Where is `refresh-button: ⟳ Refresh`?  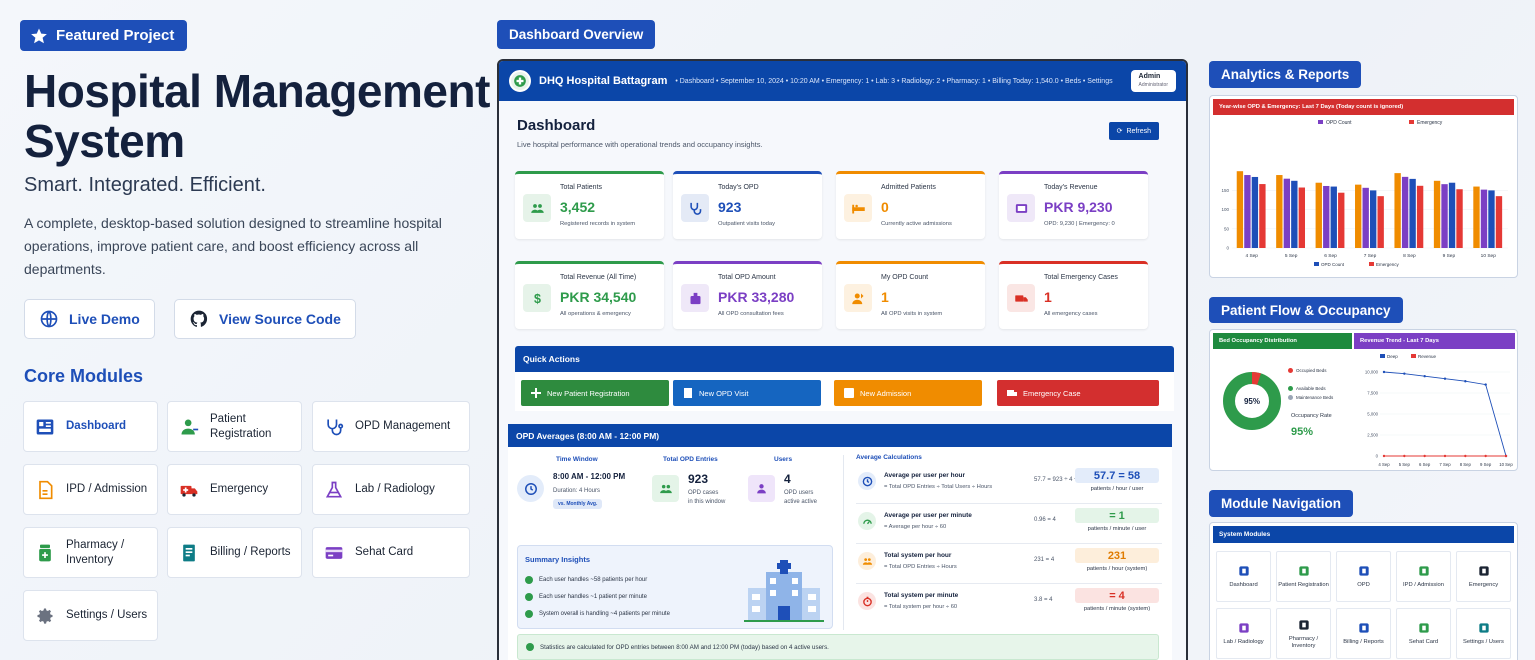 refresh-button: ⟳ Refresh is located at coordinates (1133, 131).